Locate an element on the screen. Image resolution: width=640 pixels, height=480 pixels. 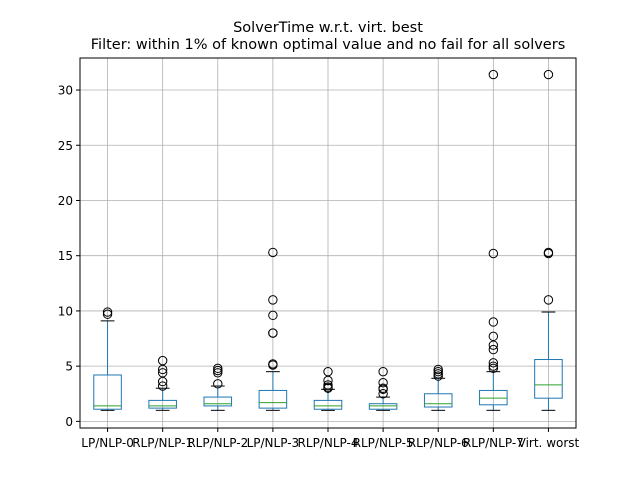
x-tick-label: RLP/NLP-1 is located at coordinates (162, 443).